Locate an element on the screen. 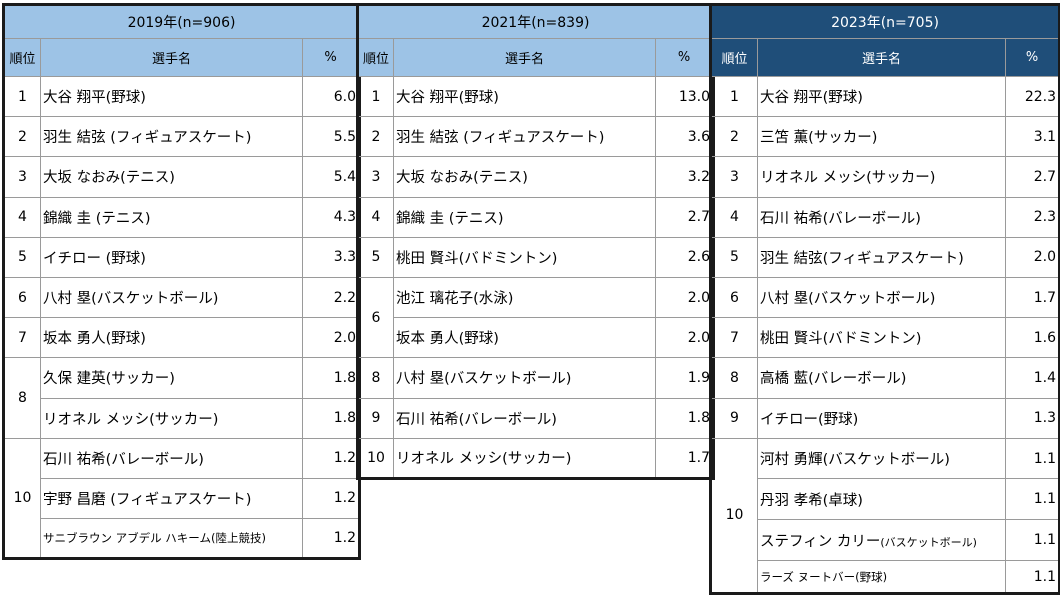 This screenshot has height=603, width=1060. player-name-cell: 大谷 翔平(野球) is located at coordinates (524, 96).